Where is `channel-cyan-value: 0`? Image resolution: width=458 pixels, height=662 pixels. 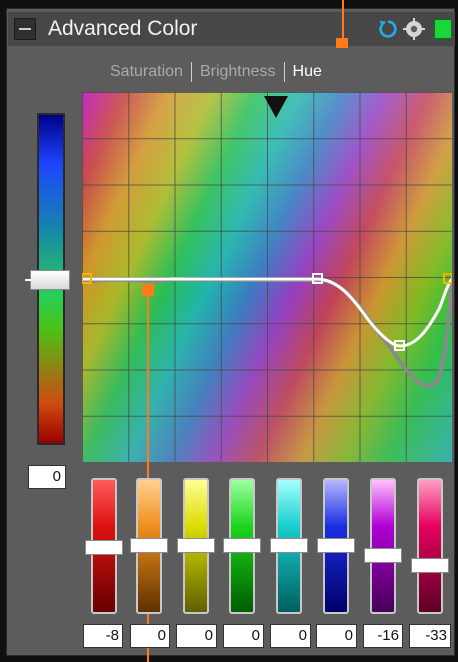
channel-cyan-value: 0 is located at coordinates (290, 636).